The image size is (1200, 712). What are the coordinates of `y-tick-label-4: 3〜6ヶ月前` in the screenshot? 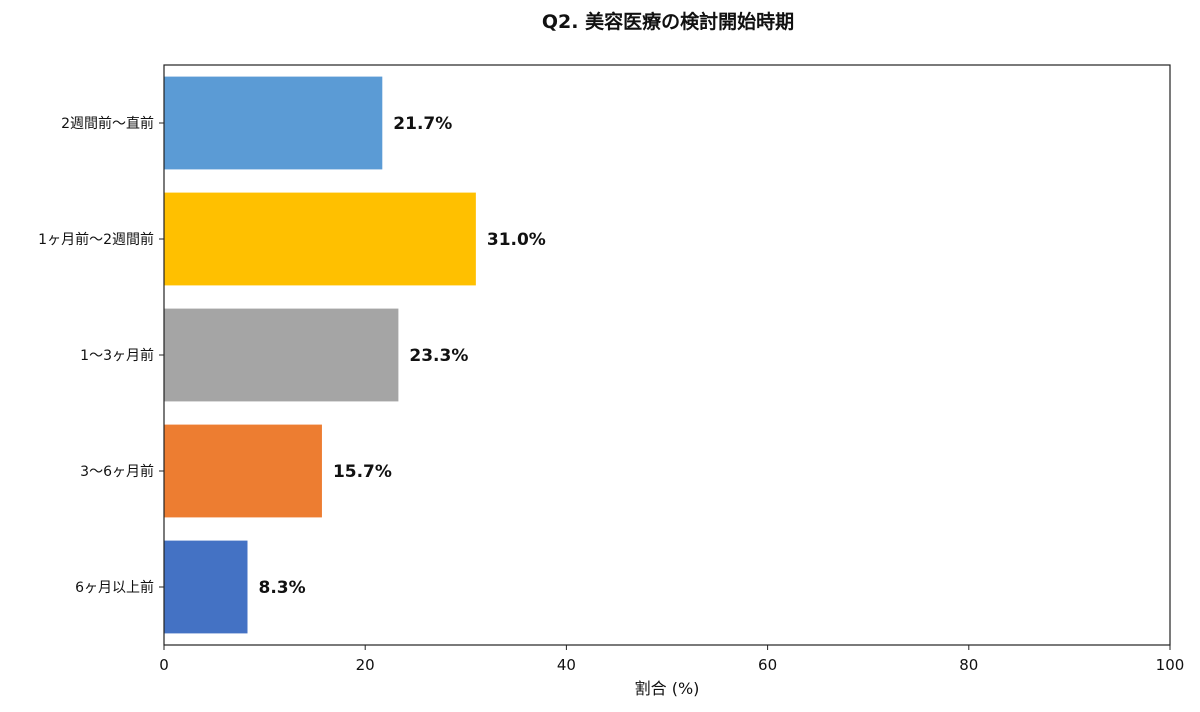 It's located at (117, 471).